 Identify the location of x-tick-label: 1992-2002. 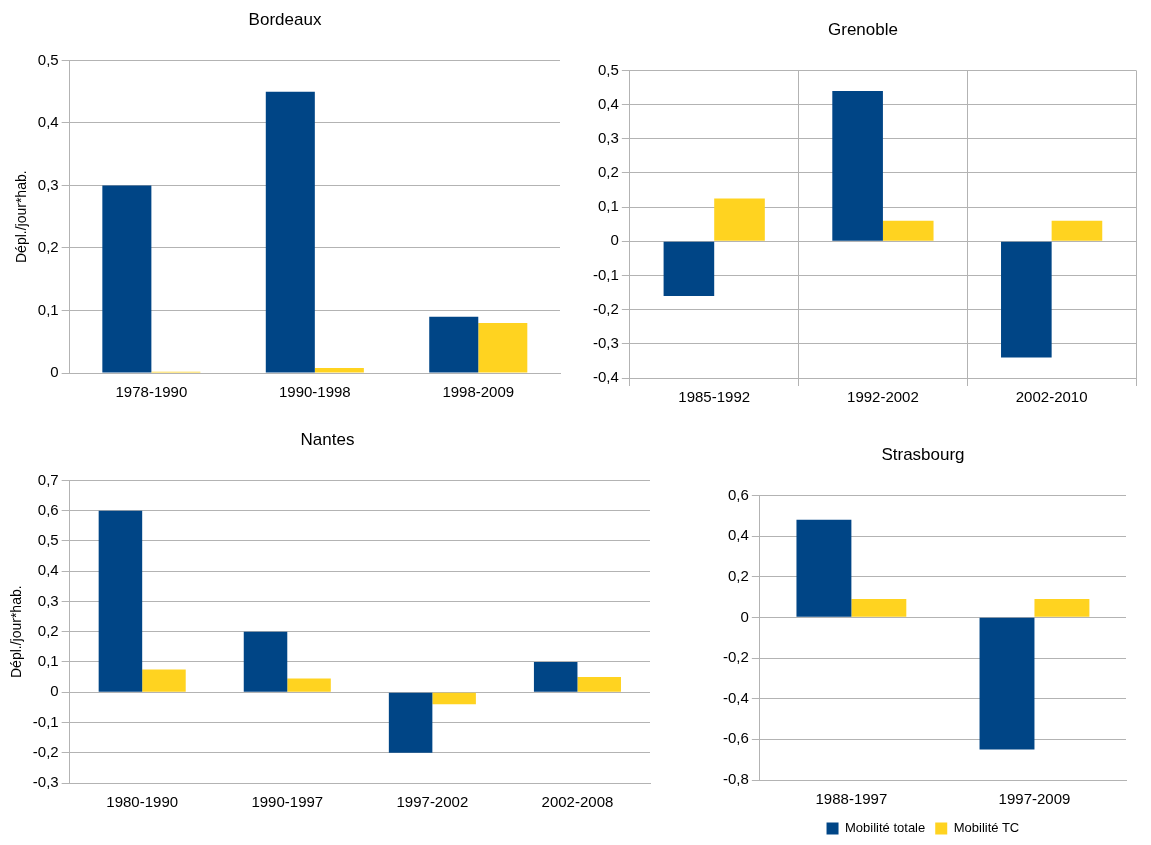
(883, 397).